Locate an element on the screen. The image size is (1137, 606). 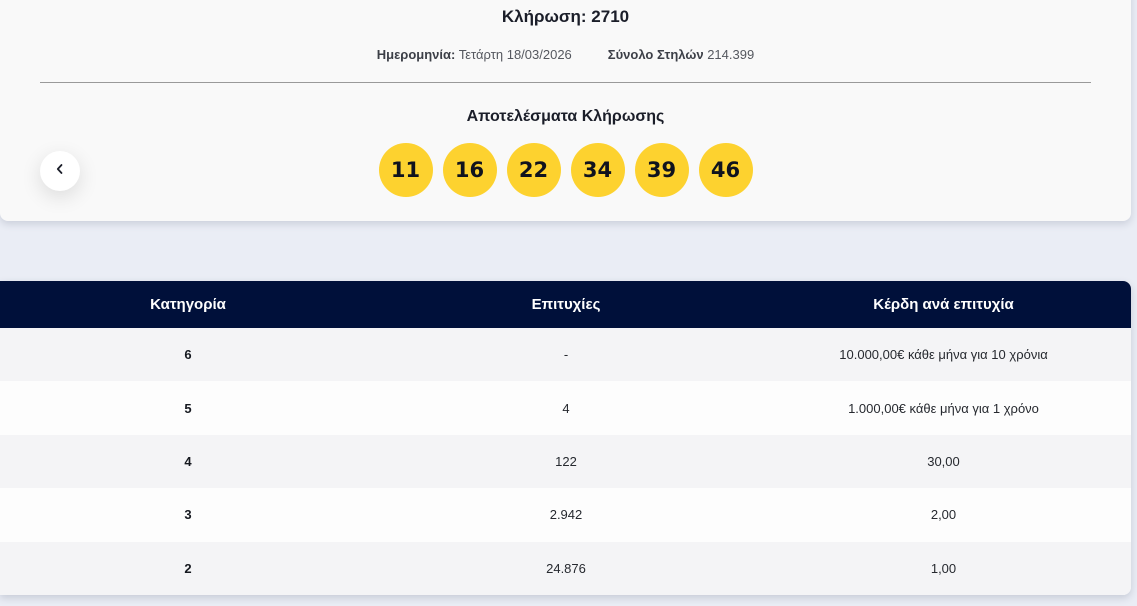
cell-winners: 122 is located at coordinates (566, 461).